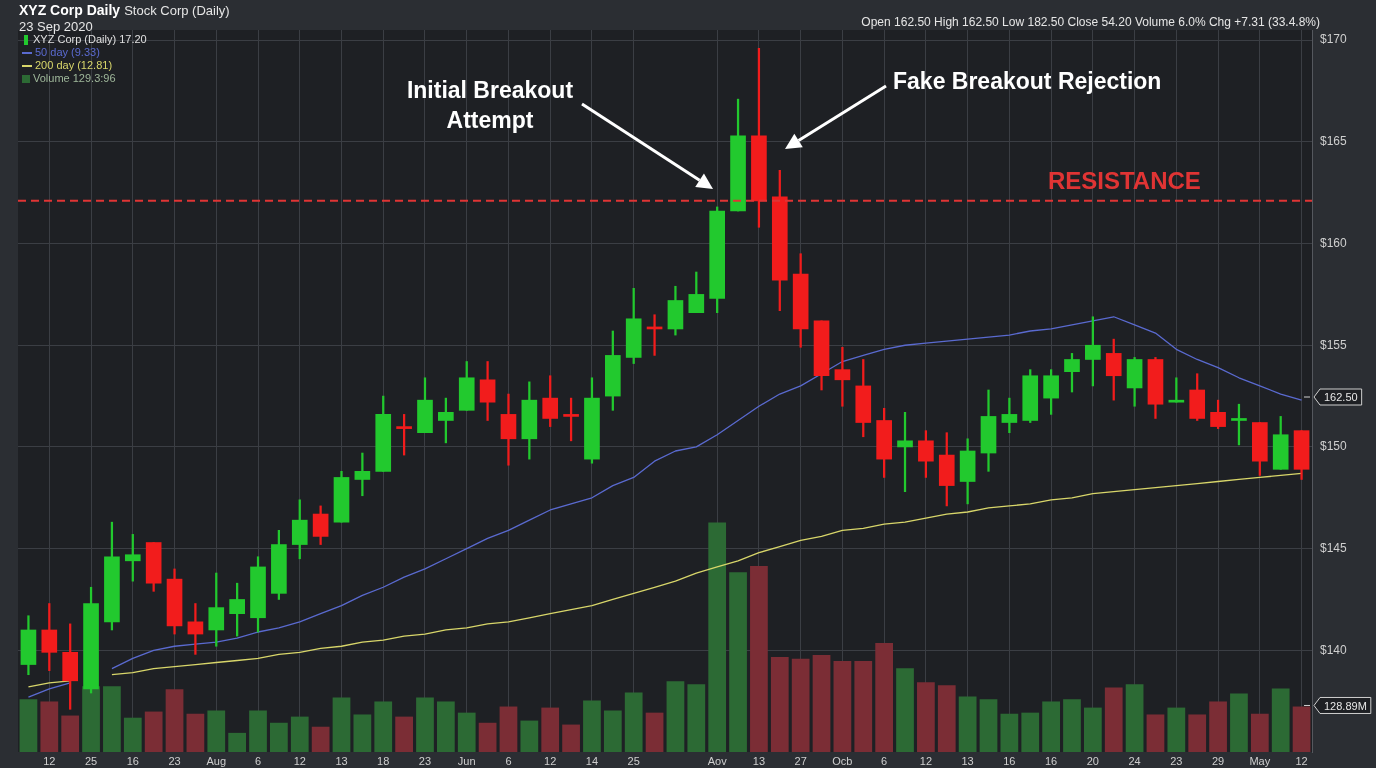 The width and height of the screenshot is (1376, 768). I want to click on y-tick-label: $170, so click(1334, 39).